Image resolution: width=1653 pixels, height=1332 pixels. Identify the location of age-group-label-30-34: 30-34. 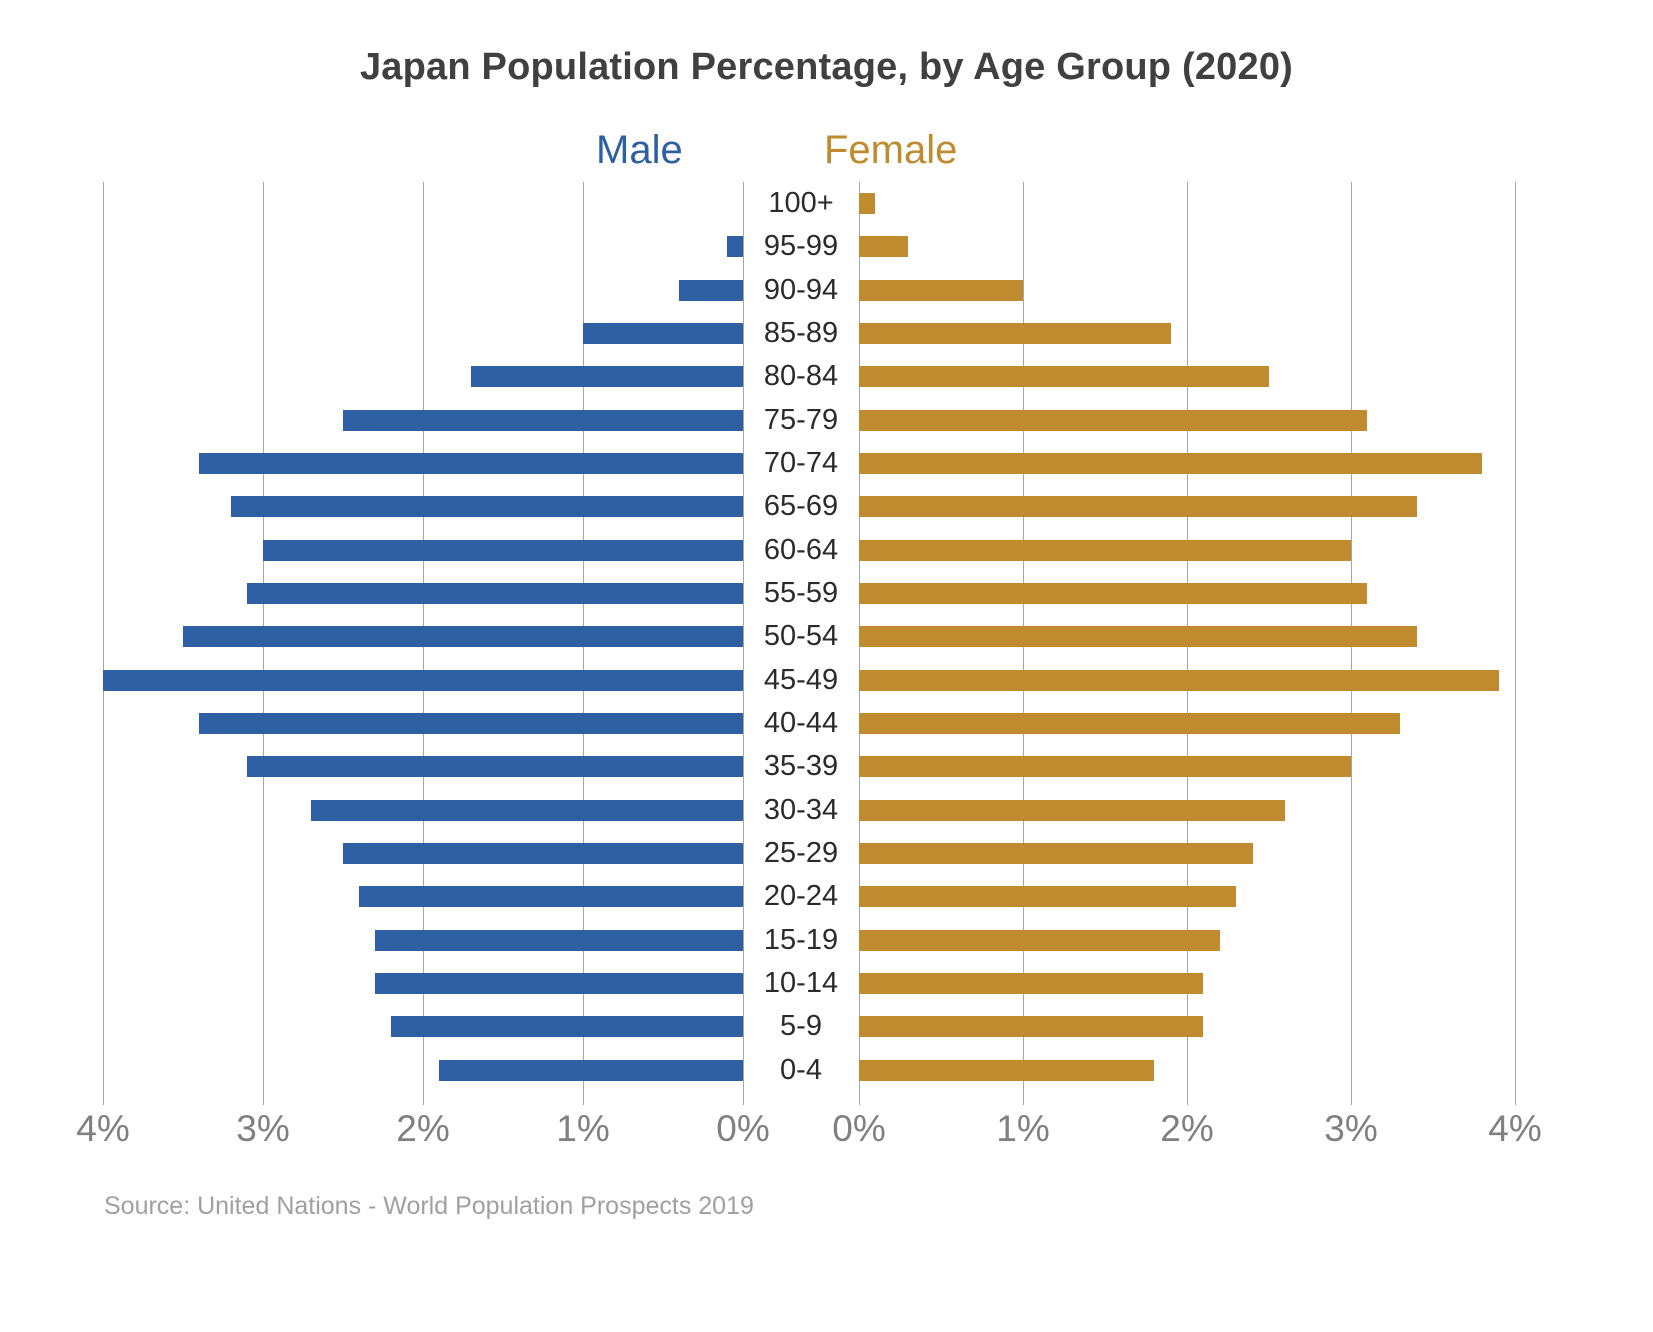
(801, 809).